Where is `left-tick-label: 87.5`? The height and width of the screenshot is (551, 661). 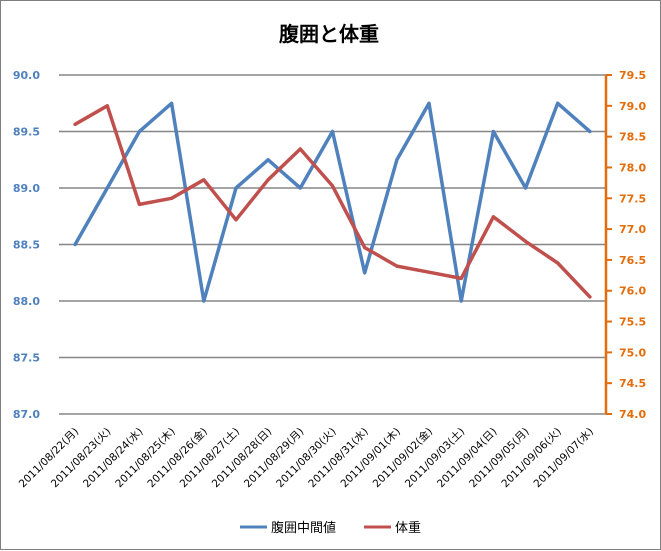 left-tick-label: 87.5 is located at coordinates (26, 358).